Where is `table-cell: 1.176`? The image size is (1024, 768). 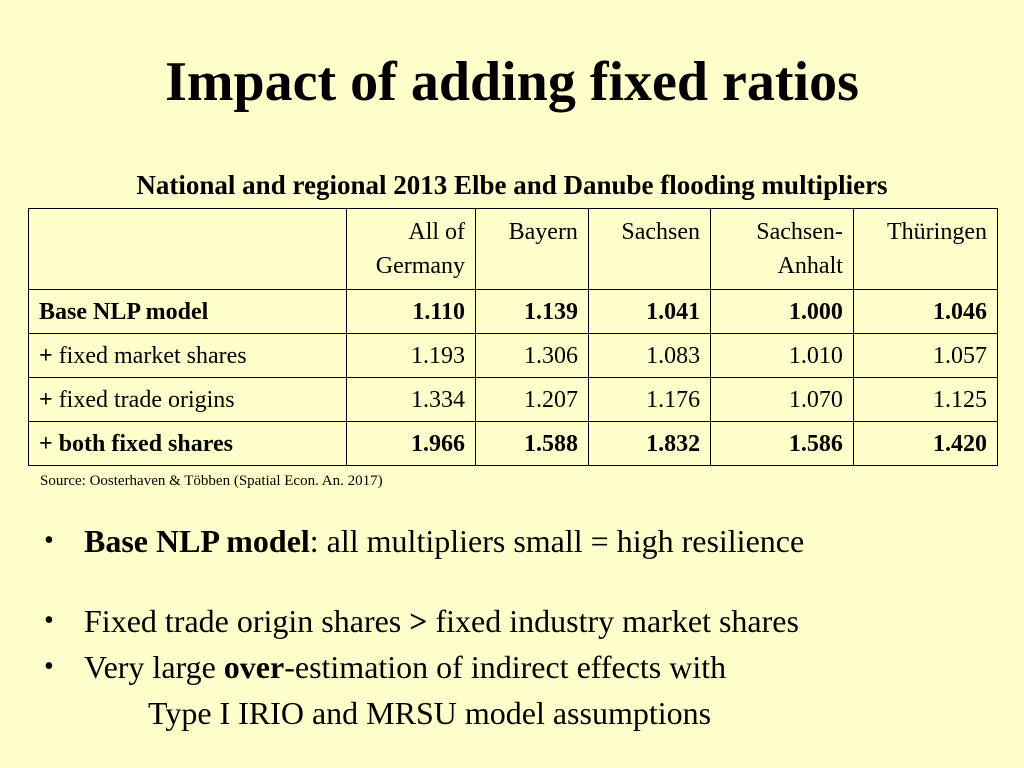 table-cell: 1.176 is located at coordinates (649, 399).